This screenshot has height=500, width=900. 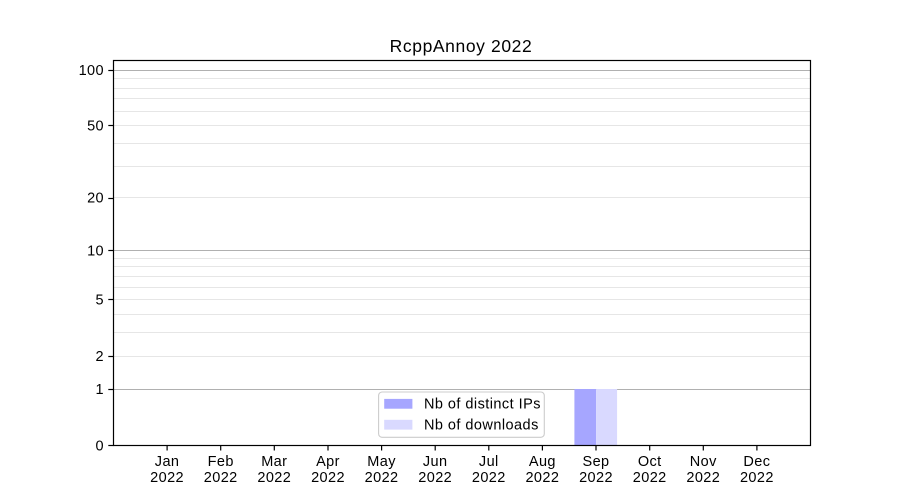 What do you see at coordinates (100, 301) in the screenshot?
I see `svg-text: 5` at bounding box center [100, 301].